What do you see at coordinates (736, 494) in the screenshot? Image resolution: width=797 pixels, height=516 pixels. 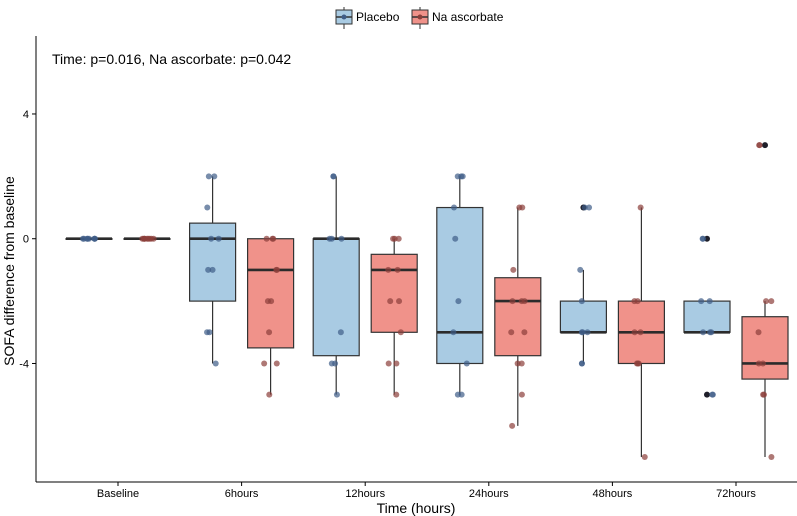 I see `x-tick-label: 72hours` at bounding box center [736, 494].